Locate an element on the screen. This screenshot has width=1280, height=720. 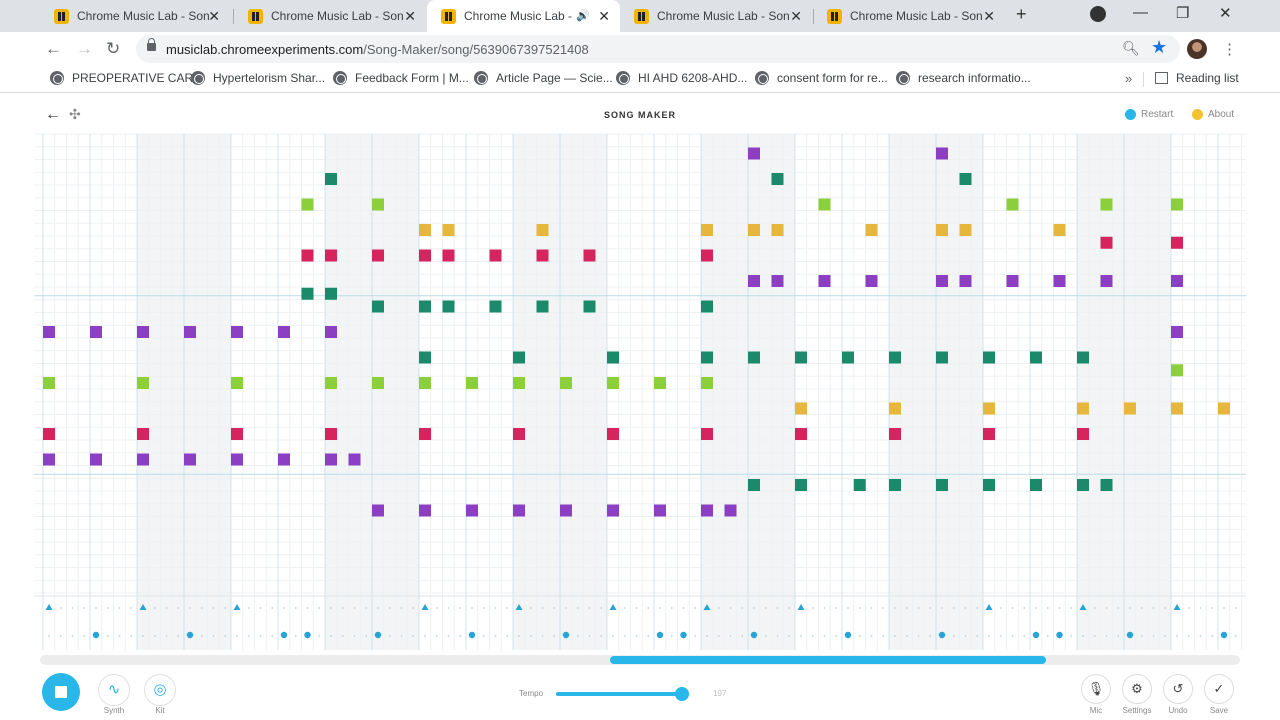
save-button: ✓ is located at coordinates (1219, 689).